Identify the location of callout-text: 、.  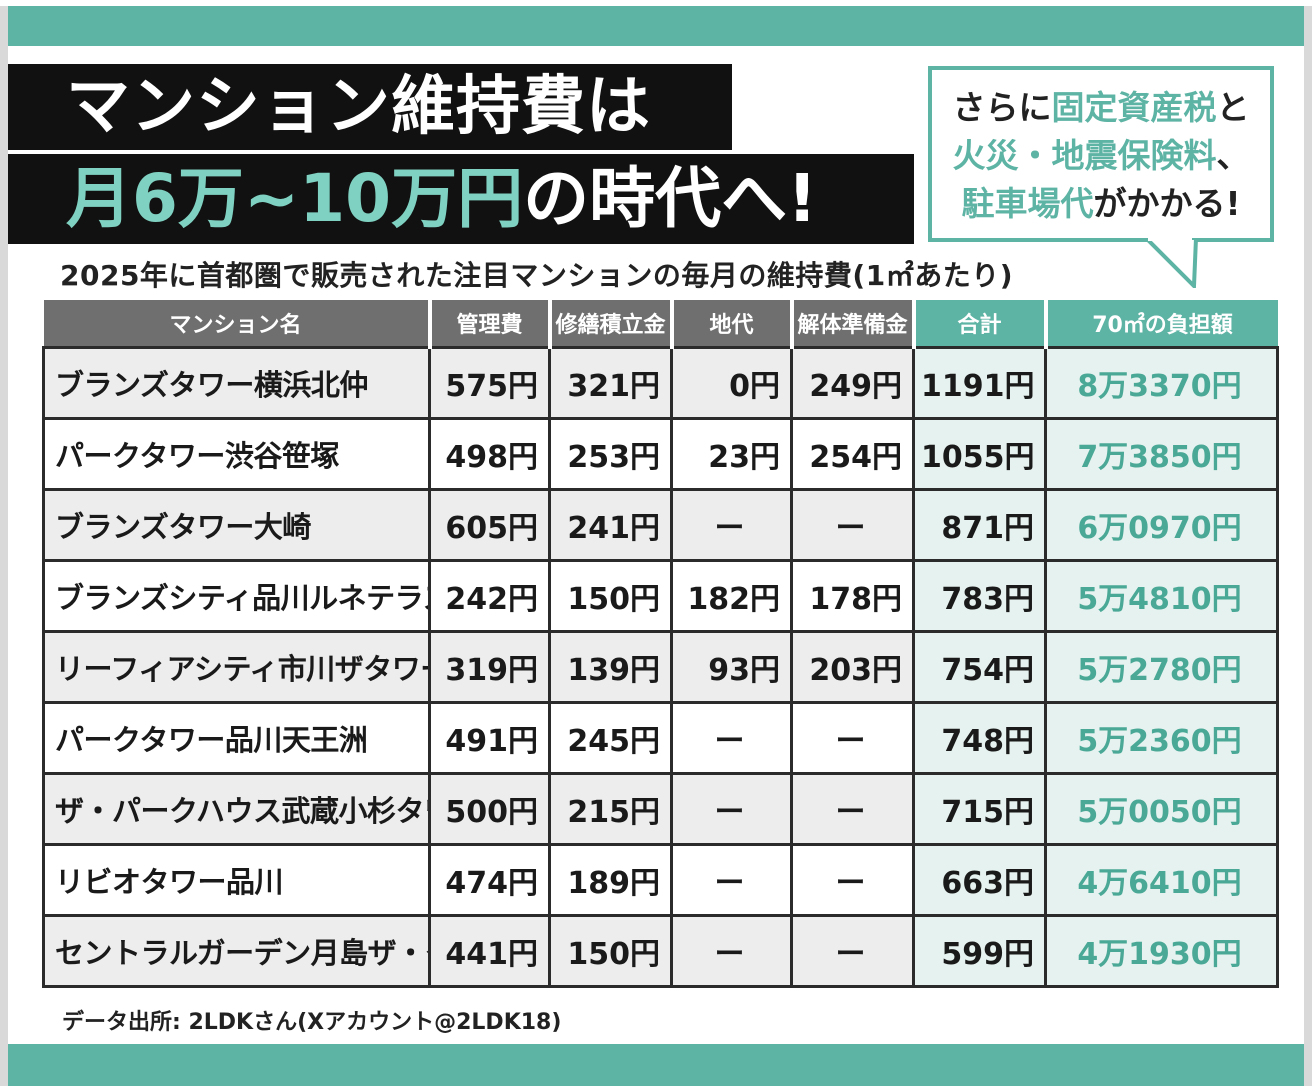
(1233, 155).